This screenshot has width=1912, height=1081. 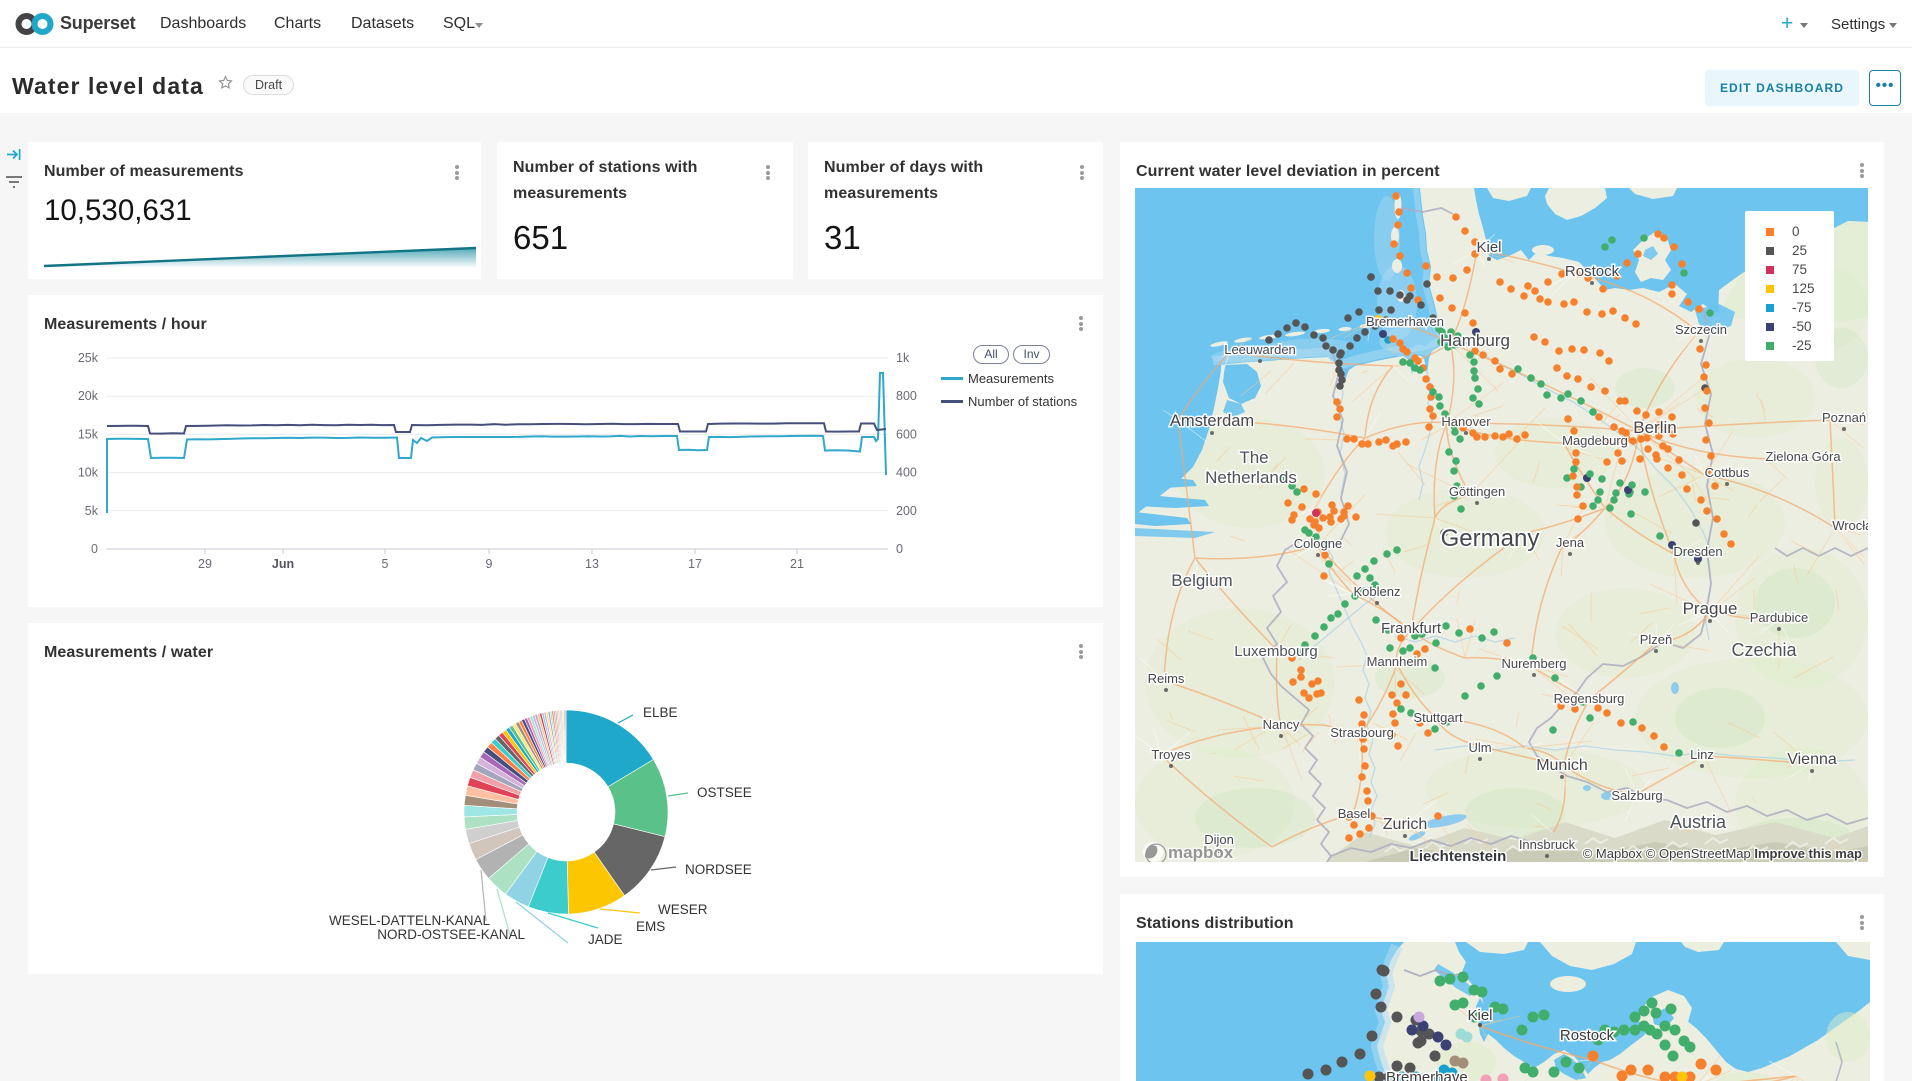 I want to click on svg-text: Hamburg, so click(x=1475, y=340).